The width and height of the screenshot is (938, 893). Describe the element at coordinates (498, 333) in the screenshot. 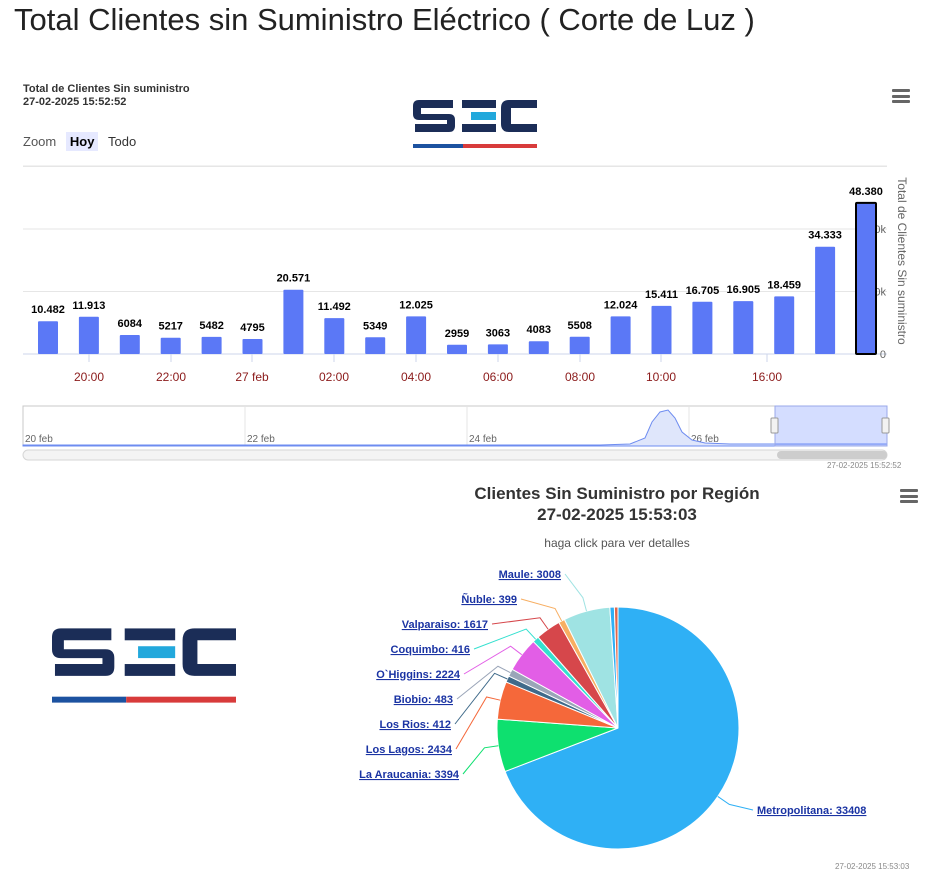

I see `bar-data-label: 3063` at that location.